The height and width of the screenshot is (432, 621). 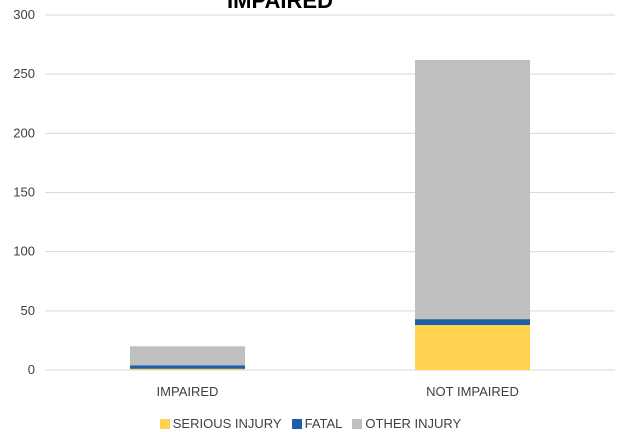 I want to click on y-tick-label: 50, so click(x=28, y=310).